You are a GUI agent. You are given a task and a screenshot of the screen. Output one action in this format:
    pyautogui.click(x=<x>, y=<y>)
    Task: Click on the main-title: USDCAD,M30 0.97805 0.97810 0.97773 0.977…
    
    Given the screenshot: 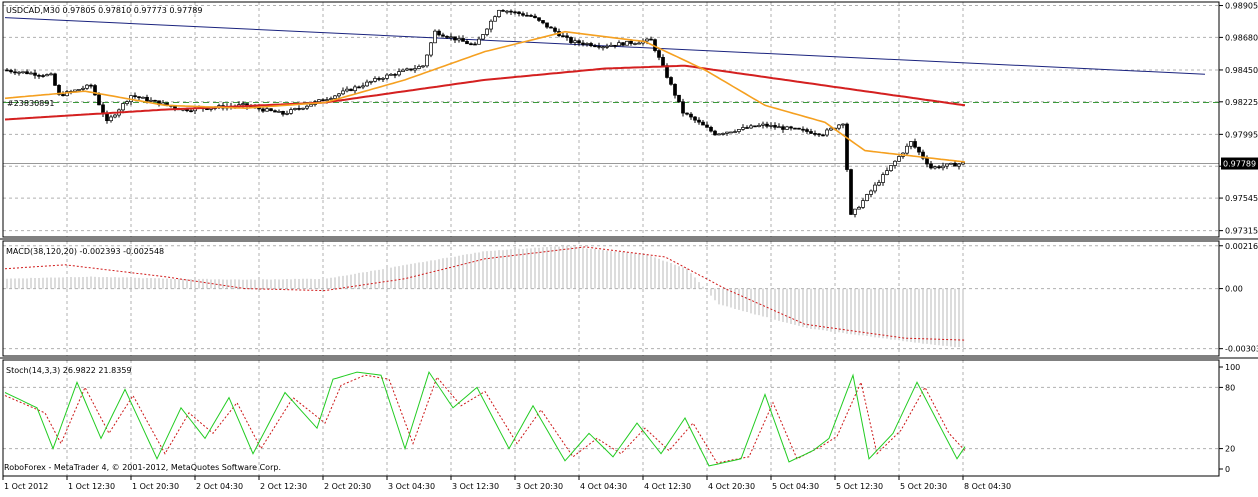 What is the action you would take?
    pyautogui.click(x=104, y=10)
    